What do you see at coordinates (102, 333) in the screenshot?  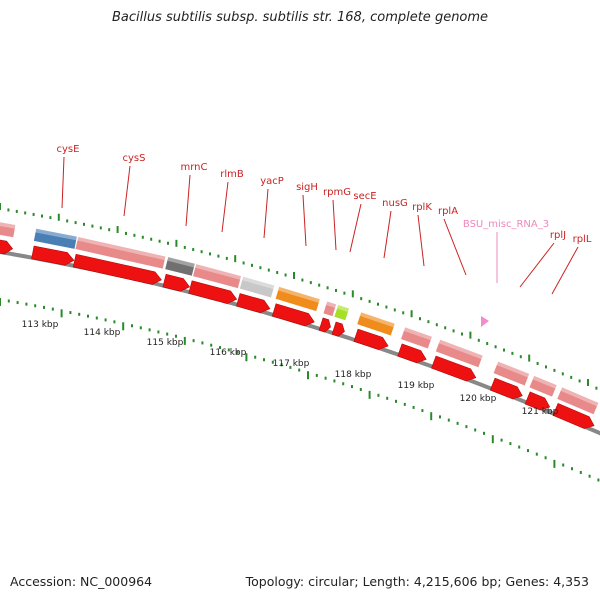 I see `scale-label: 114 kbp` at bounding box center [102, 333].